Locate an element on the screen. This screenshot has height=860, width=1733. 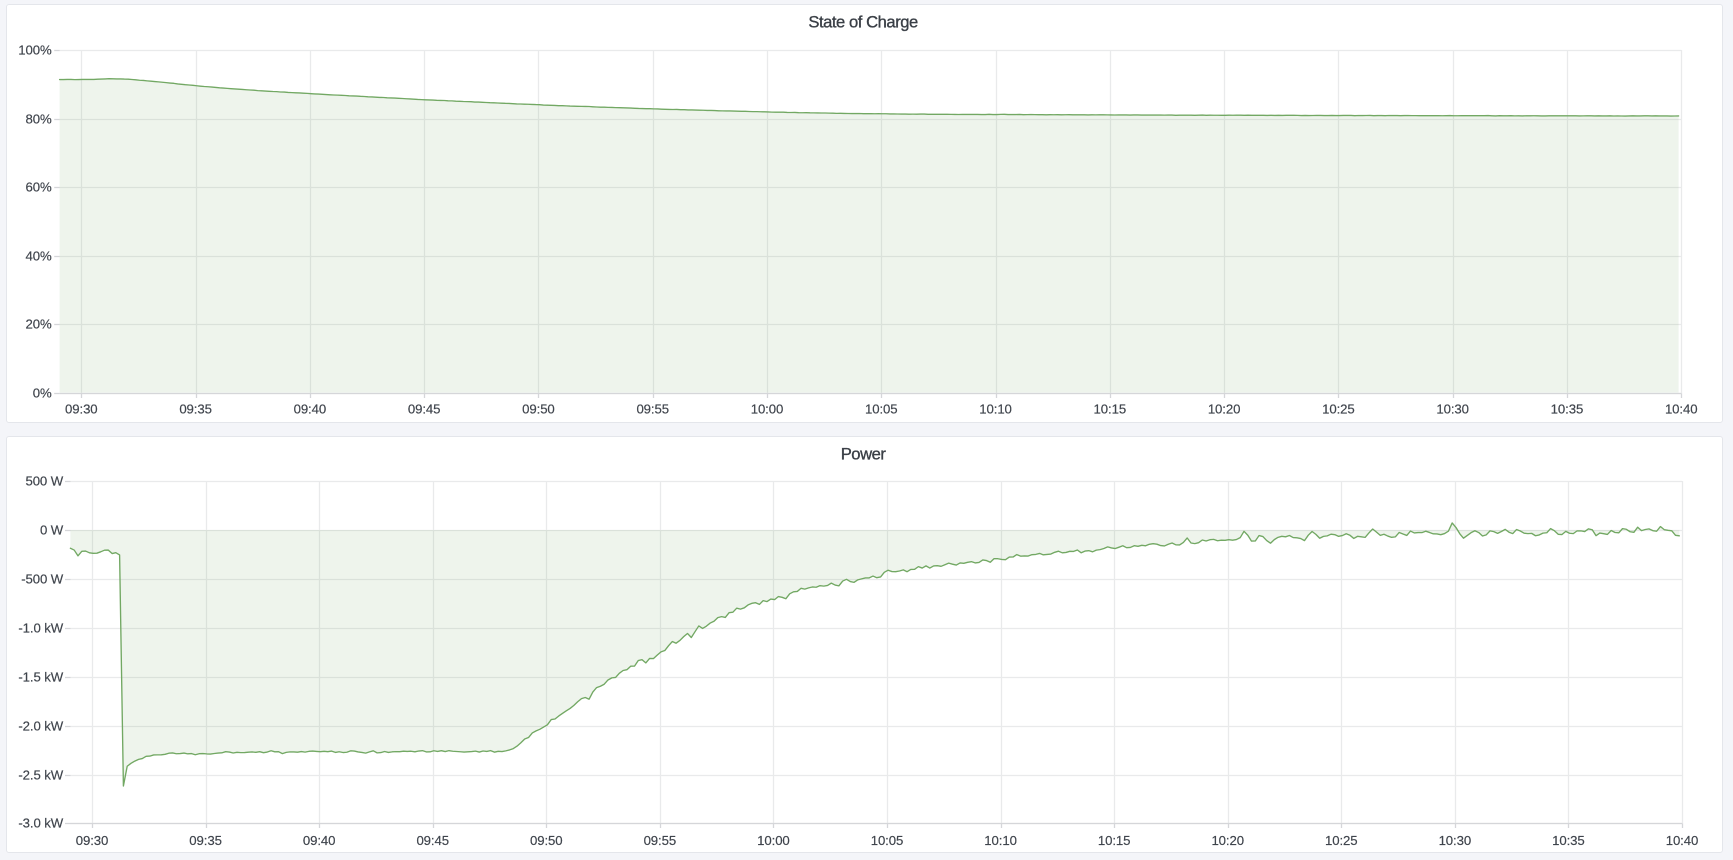
svg-text: 500 W is located at coordinates (44, 481).